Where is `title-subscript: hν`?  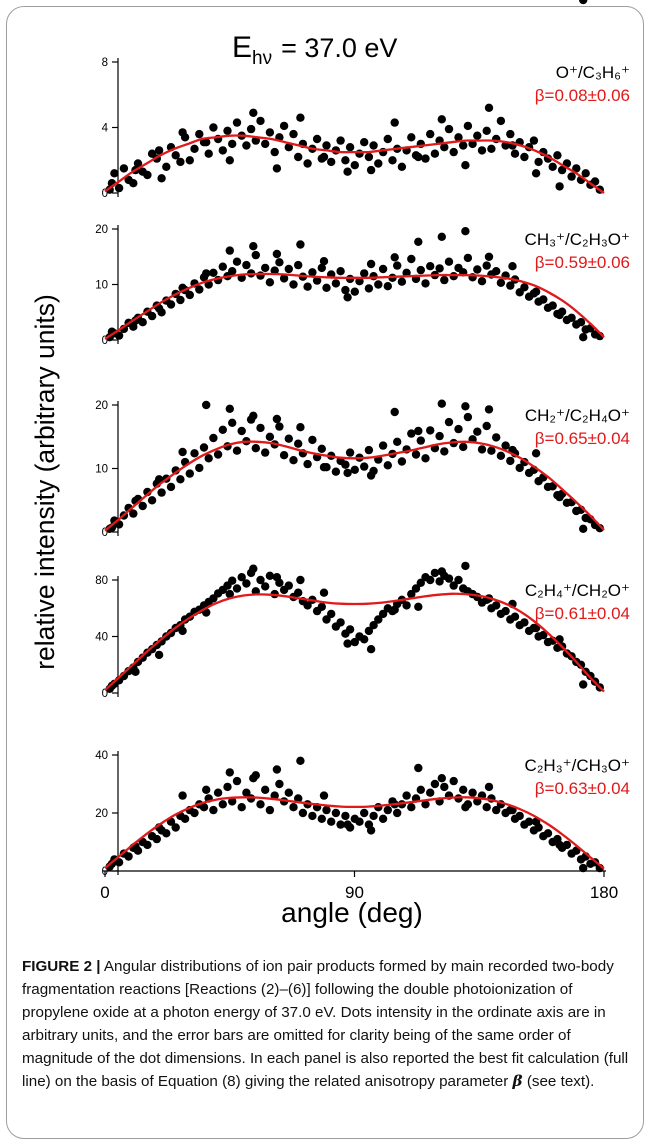 title-subscript: hν is located at coordinates (262, 58).